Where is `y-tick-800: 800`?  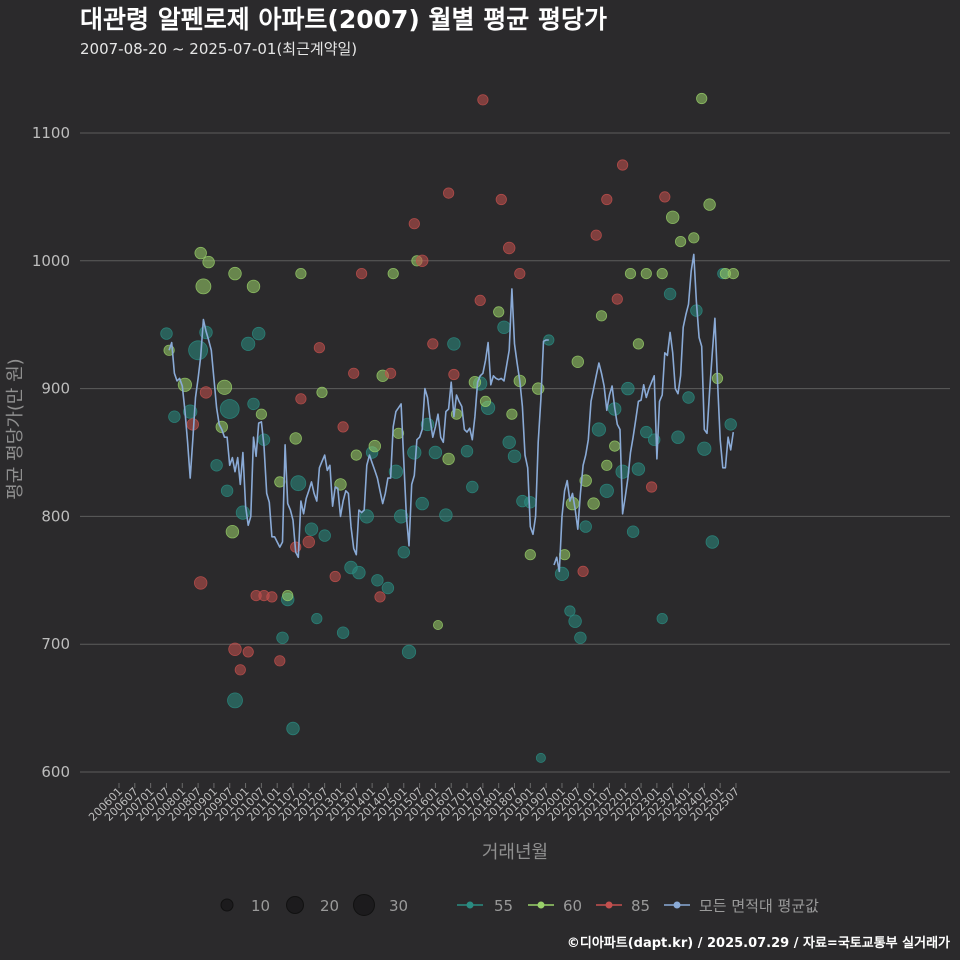 y-tick-800: 800 is located at coordinates (55, 516).